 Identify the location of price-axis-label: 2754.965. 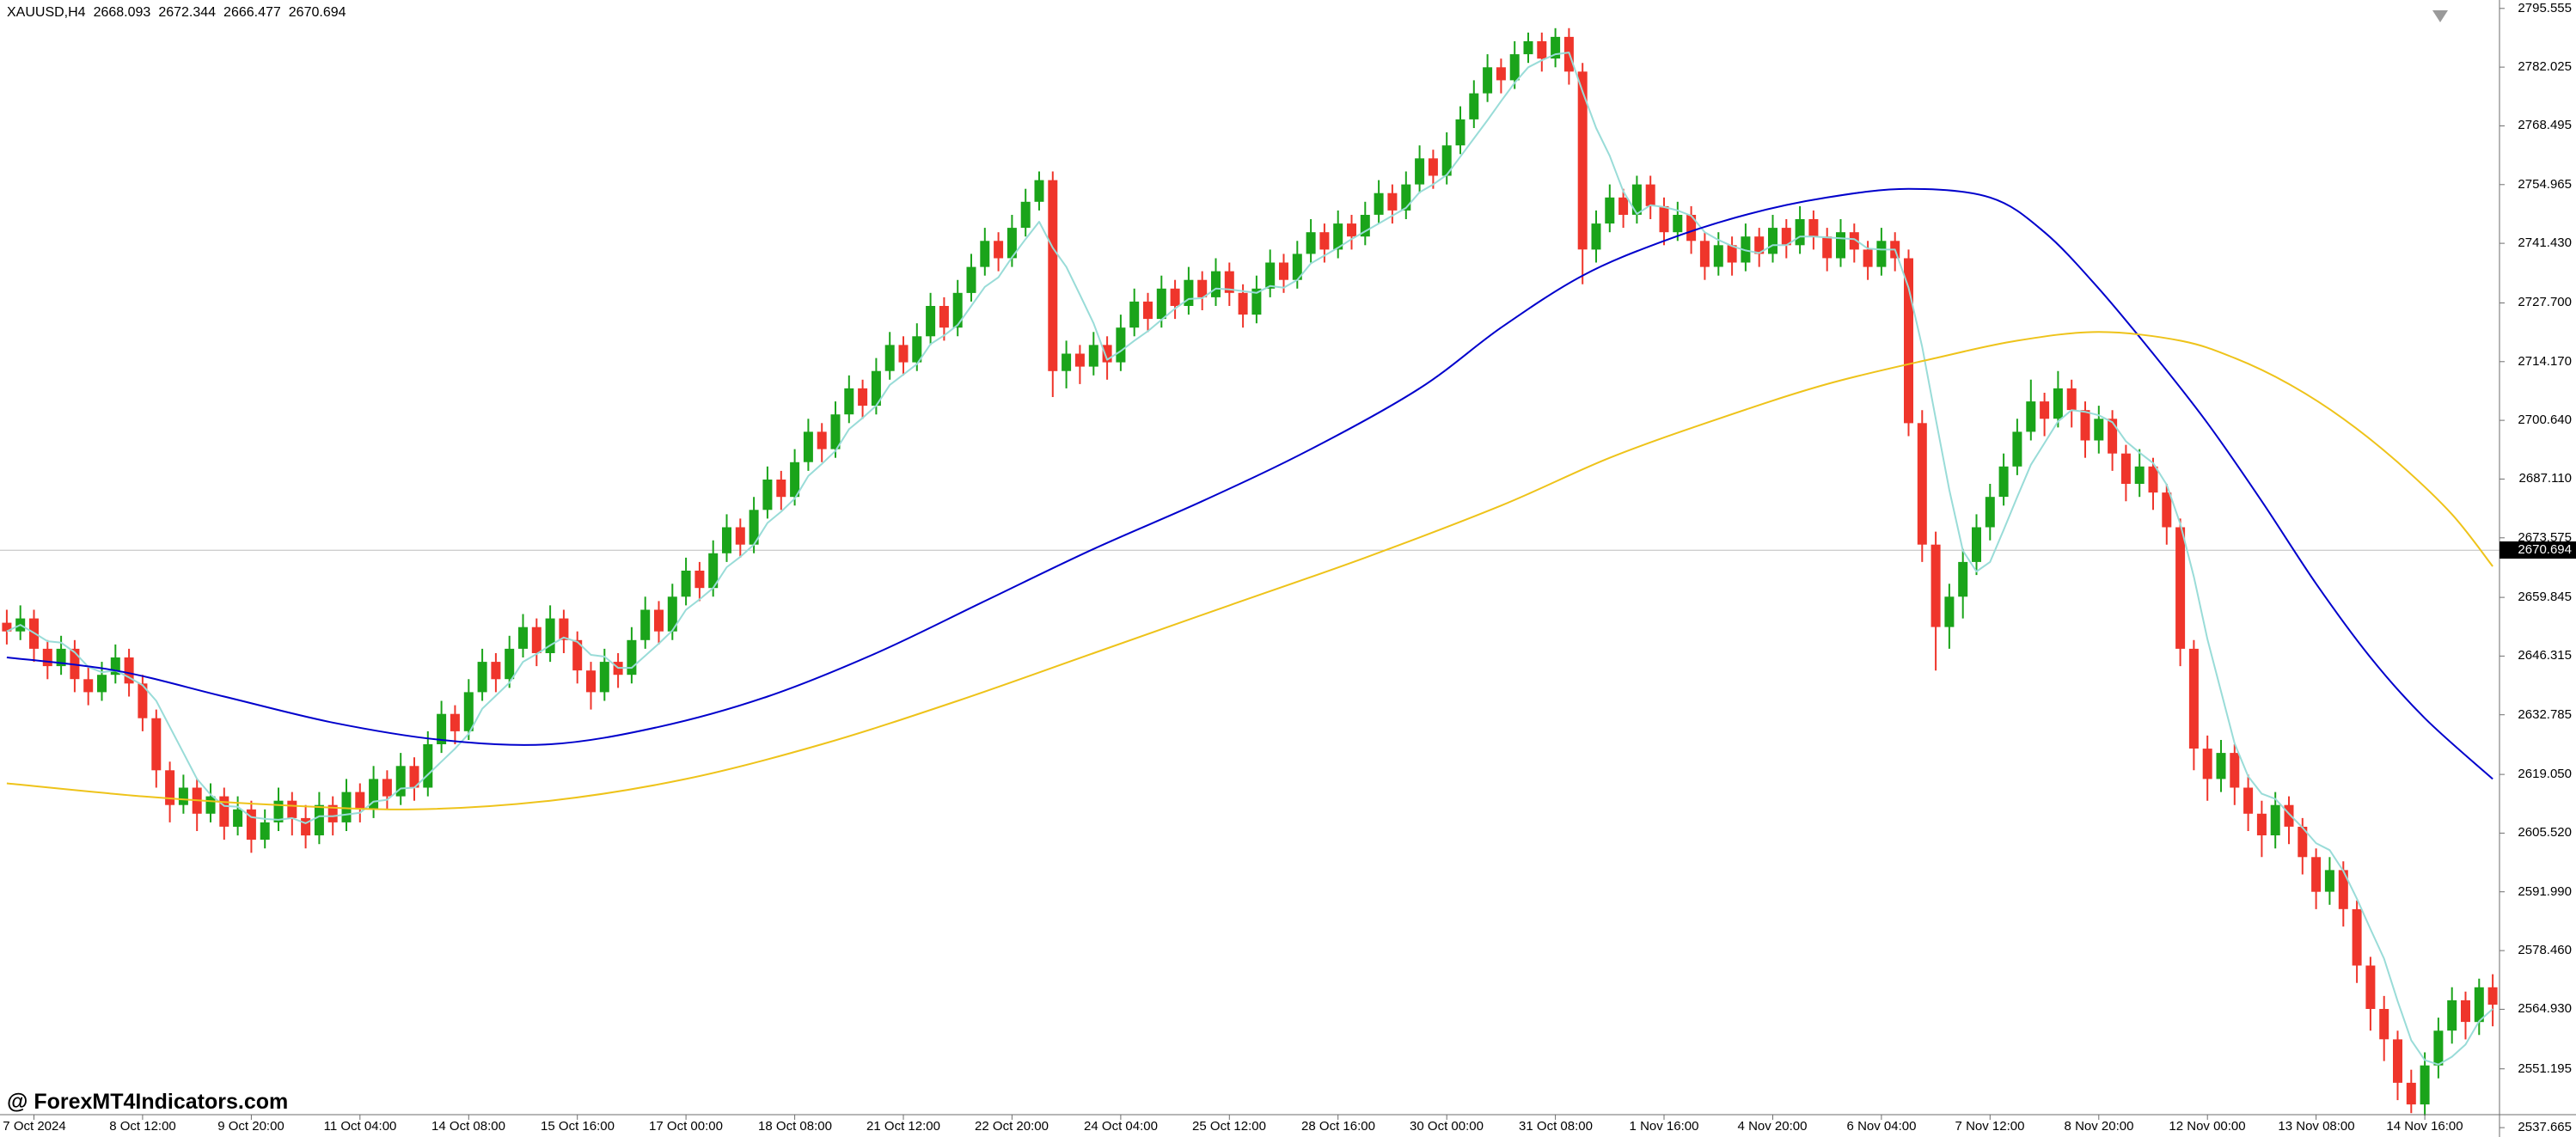
(2545, 185).